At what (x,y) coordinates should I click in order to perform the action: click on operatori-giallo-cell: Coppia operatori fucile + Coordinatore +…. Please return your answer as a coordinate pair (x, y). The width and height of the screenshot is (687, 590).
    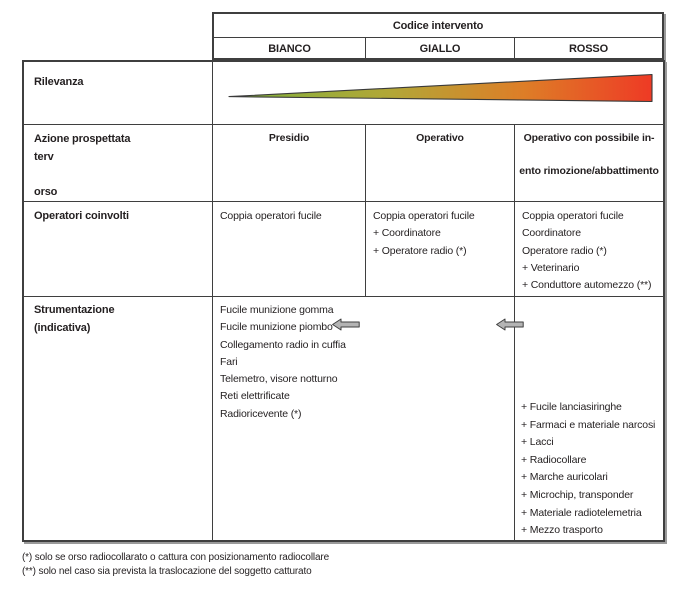
    Looking at the image, I should click on (439, 248).